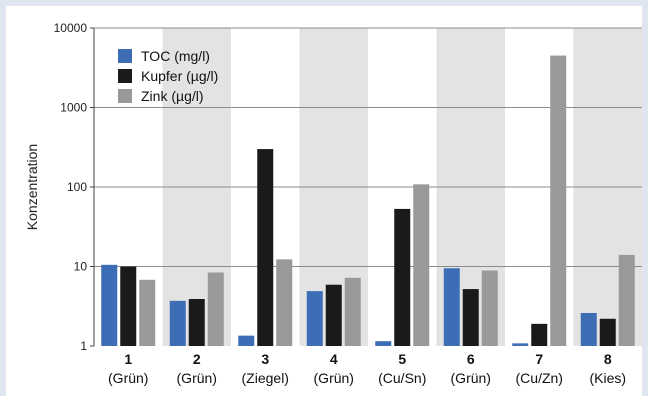 This screenshot has height=396, width=648. Describe the element at coordinates (402, 359) in the screenshot. I see `x-category-number: 5` at that location.